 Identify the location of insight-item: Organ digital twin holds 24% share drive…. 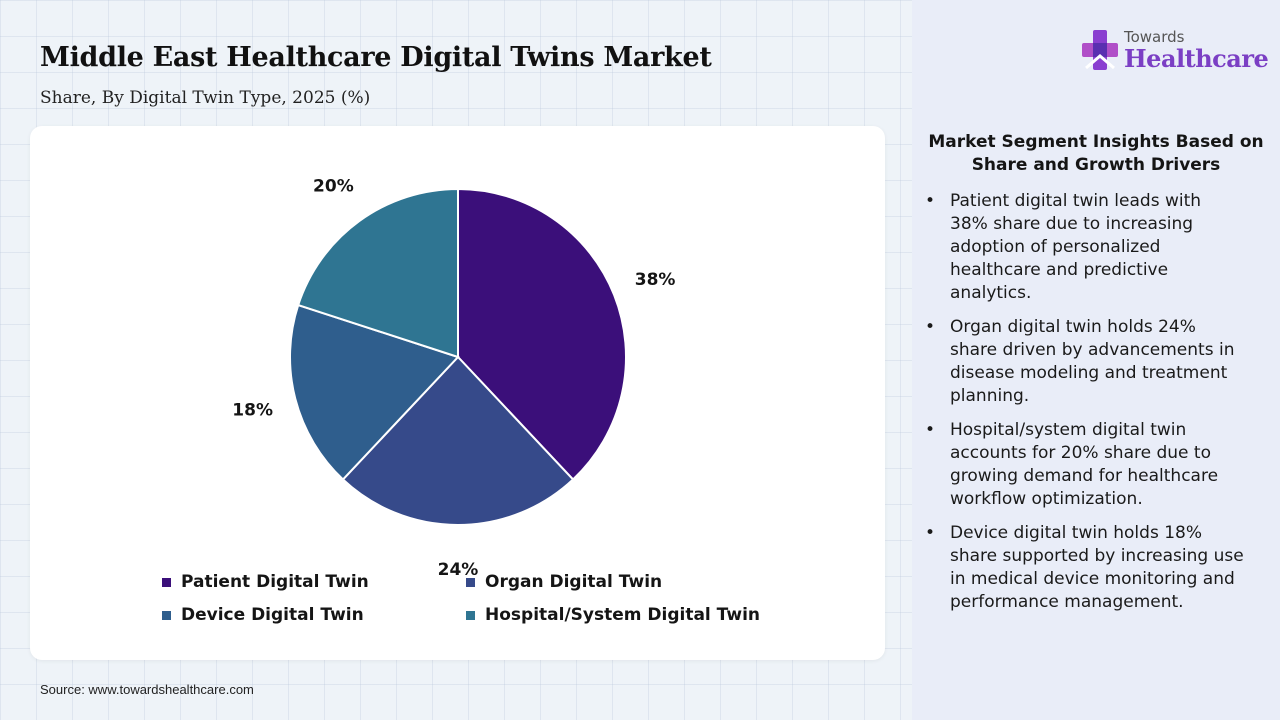
(1083, 362).